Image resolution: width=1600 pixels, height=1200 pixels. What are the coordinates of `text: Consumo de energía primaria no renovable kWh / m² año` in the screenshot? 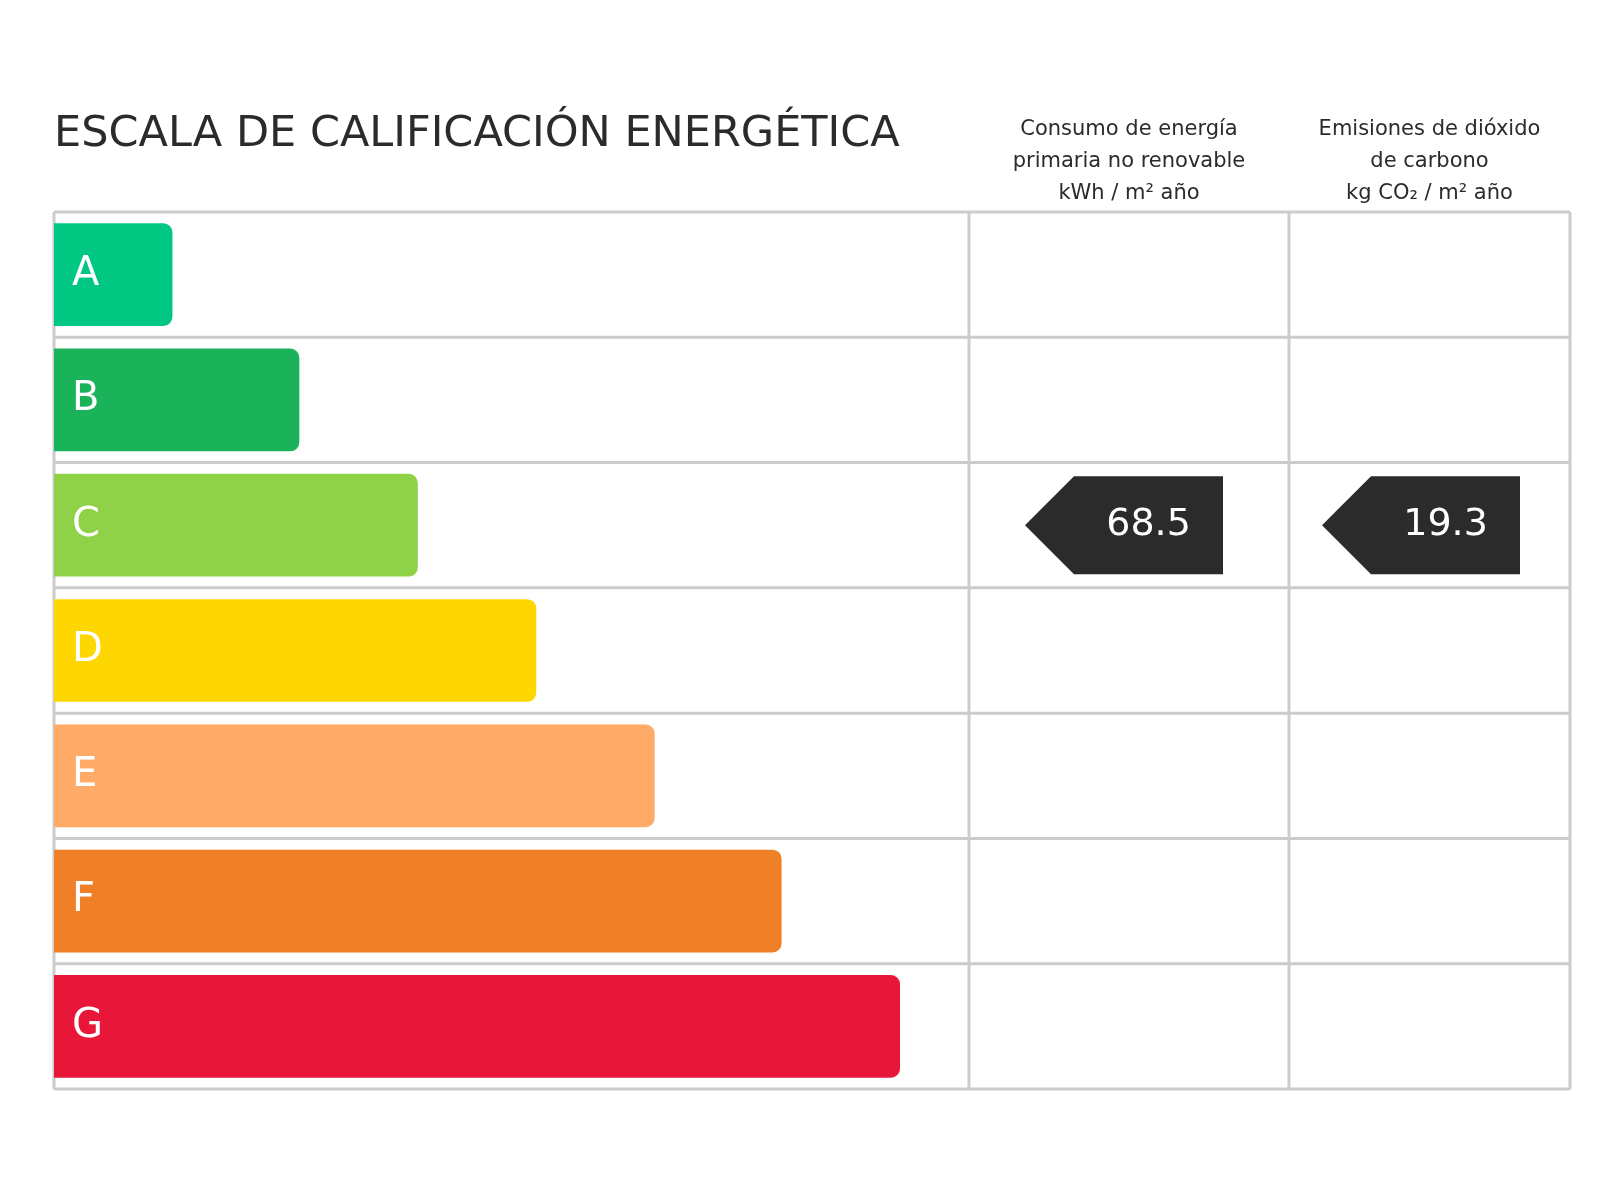 It's located at (1129, 160).